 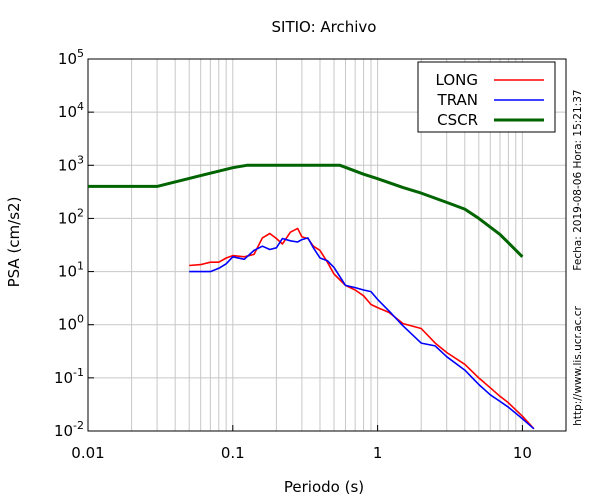 I want to click on y-tick-label: 10², so click(x=71, y=216).